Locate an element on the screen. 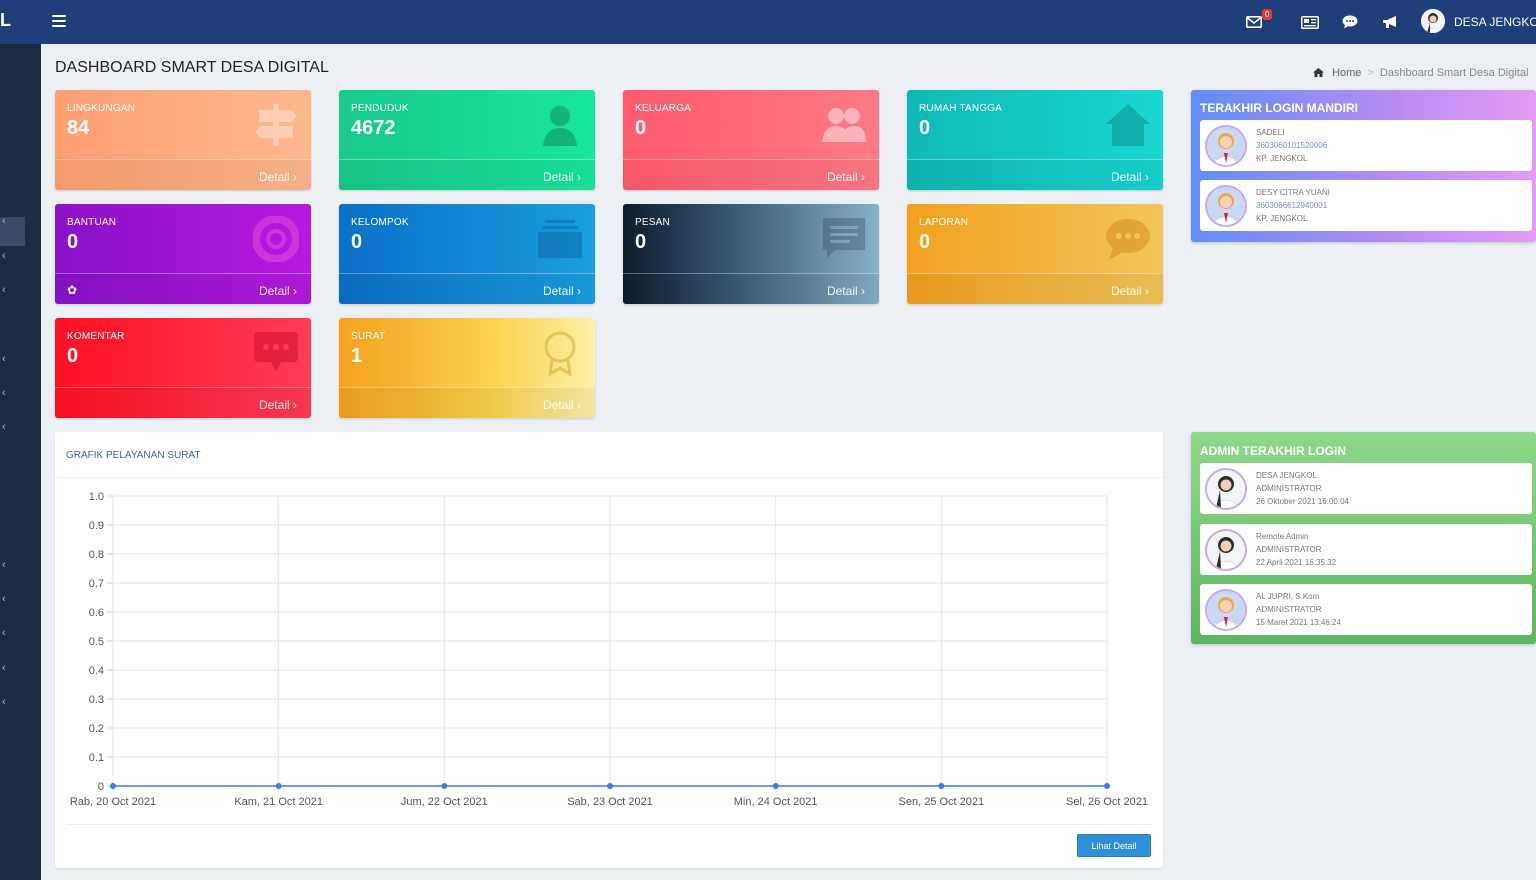 Image resolution: width=1536 pixels, height=880 pixels. message-icon is located at coordinates (844, 238).